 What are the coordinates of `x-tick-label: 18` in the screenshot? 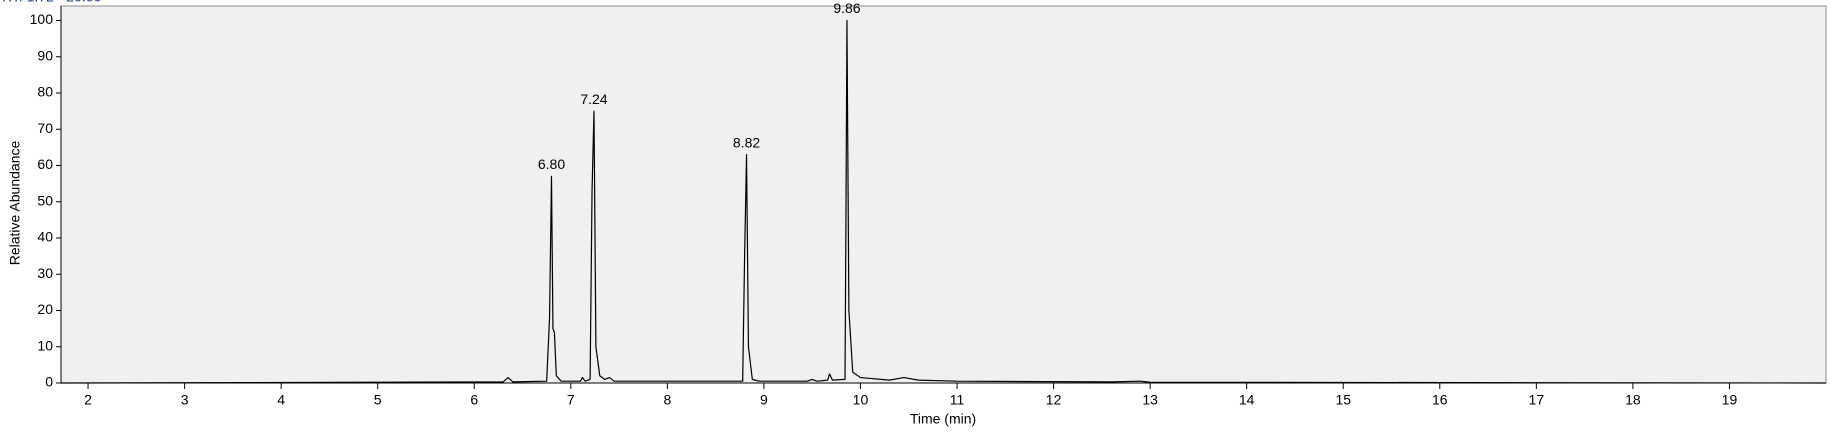 It's located at (1633, 400).